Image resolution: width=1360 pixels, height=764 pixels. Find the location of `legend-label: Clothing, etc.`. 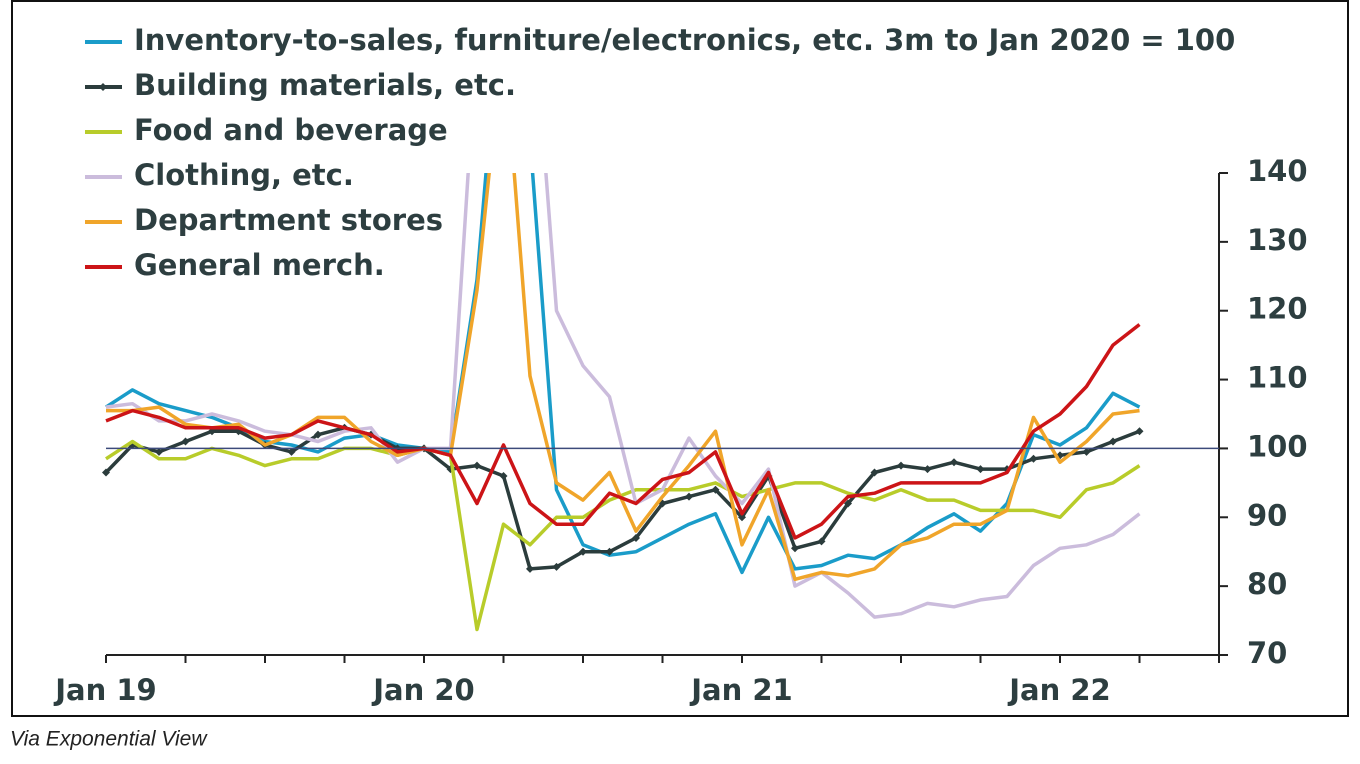

legend-label: Clothing, etc. is located at coordinates (244, 175).